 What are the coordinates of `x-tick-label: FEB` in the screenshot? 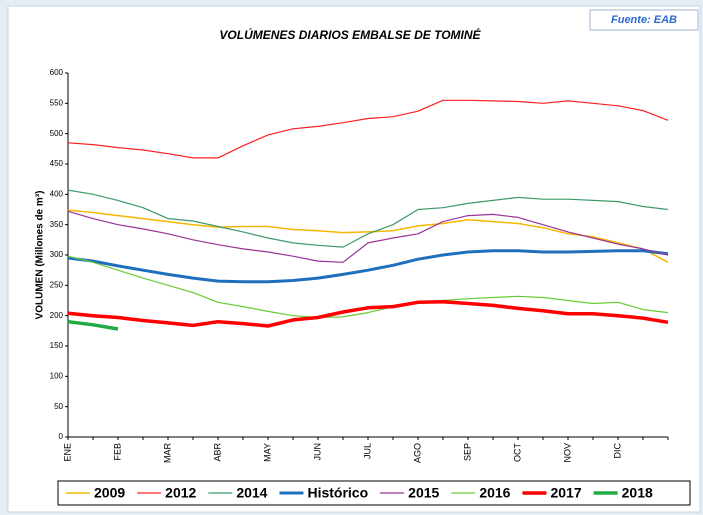 It's located at (117, 452).